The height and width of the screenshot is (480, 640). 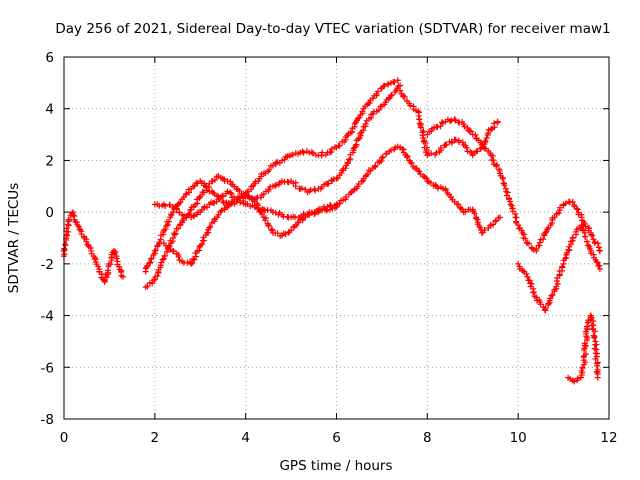 What do you see at coordinates (49, 110) in the screenshot?
I see `y-tick-label: 4` at bounding box center [49, 110].